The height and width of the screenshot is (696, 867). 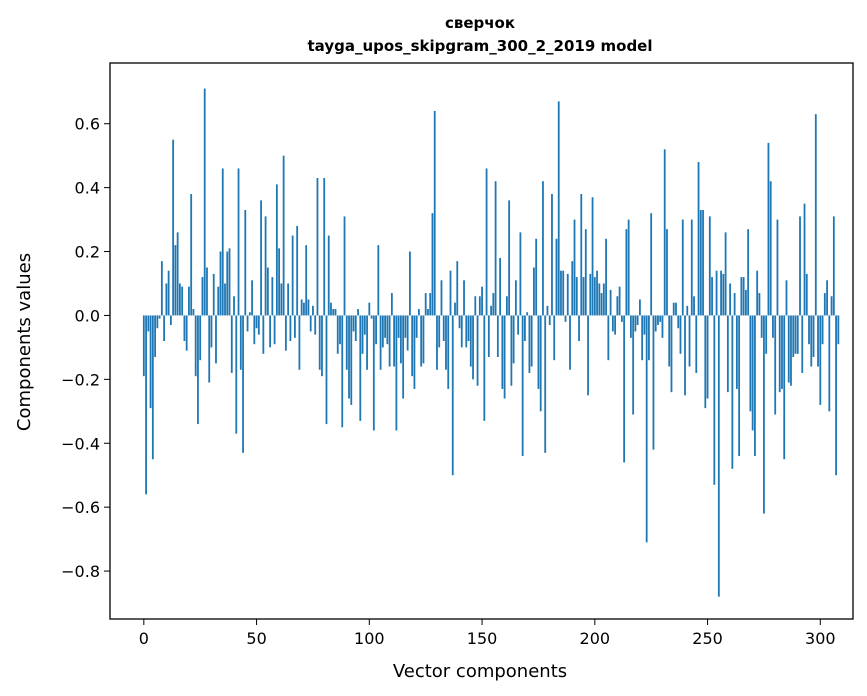 What do you see at coordinates (80, 443) in the screenshot?
I see `y-tick-label: −0.4` at bounding box center [80, 443].